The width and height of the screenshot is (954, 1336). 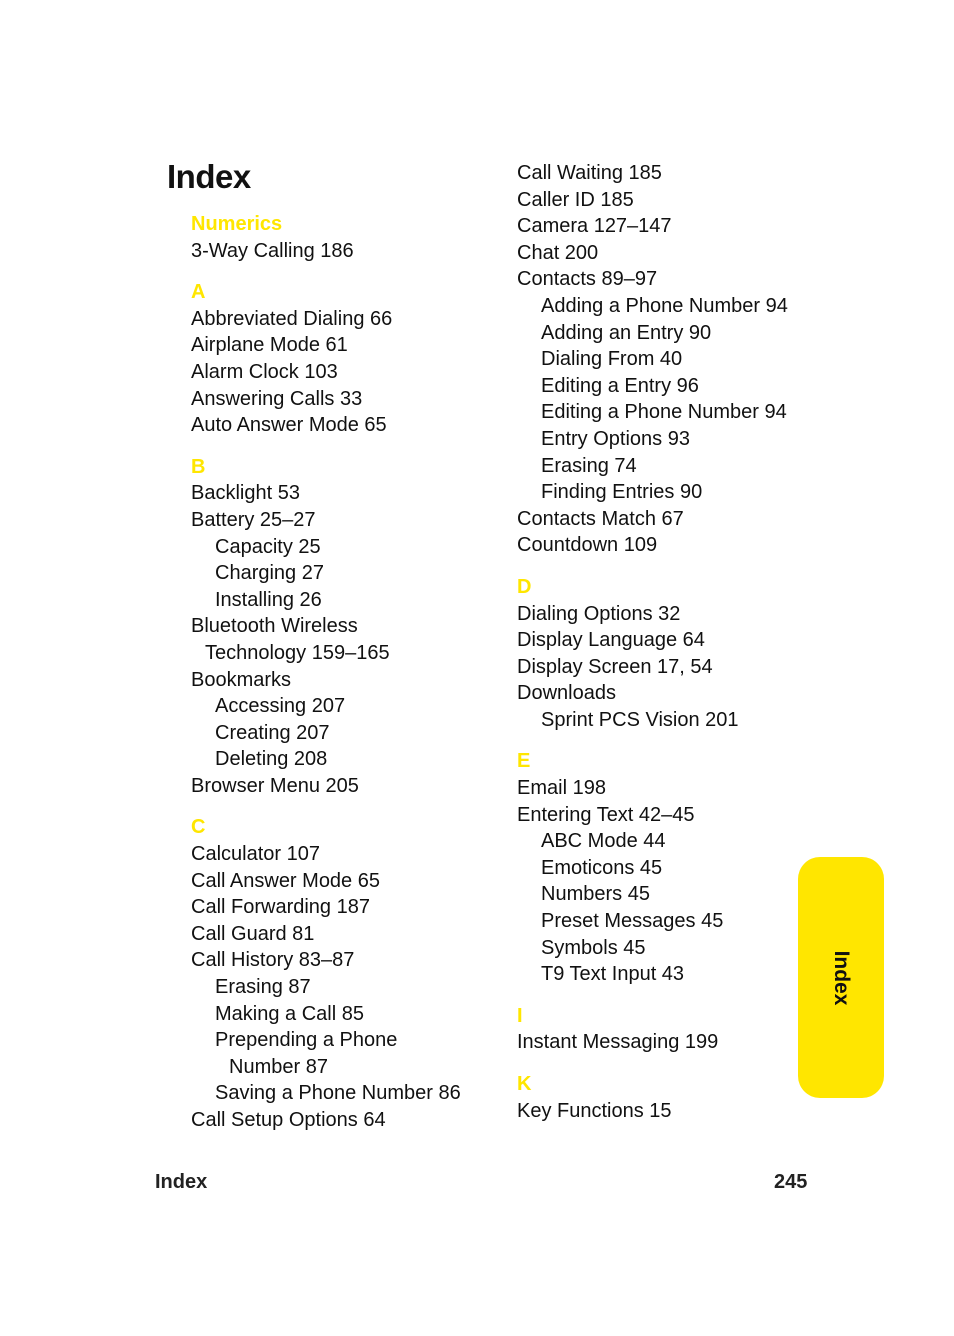 What do you see at coordinates (271, 759) in the screenshot?
I see `index-subentry: Deleting 208` at bounding box center [271, 759].